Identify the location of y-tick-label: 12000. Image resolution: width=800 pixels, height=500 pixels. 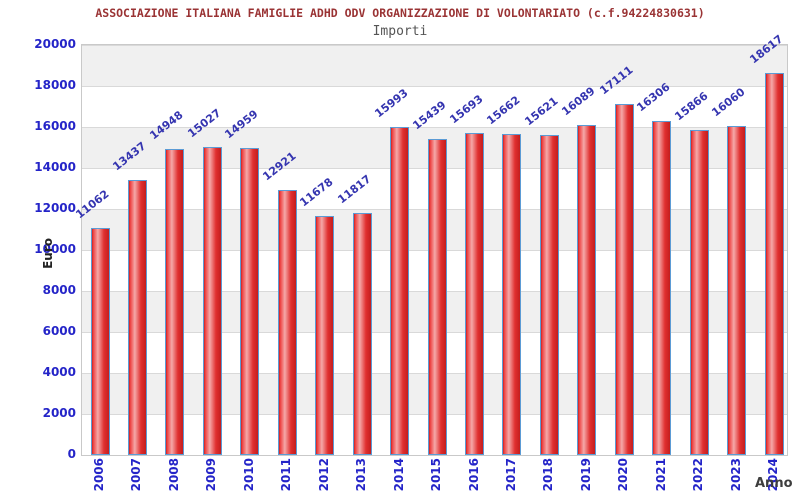
(55, 208).